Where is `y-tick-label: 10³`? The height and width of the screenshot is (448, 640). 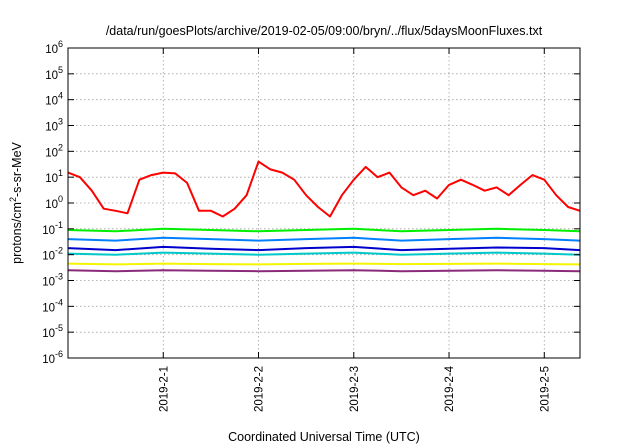 y-tick-label: 10³ is located at coordinates (54, 125).